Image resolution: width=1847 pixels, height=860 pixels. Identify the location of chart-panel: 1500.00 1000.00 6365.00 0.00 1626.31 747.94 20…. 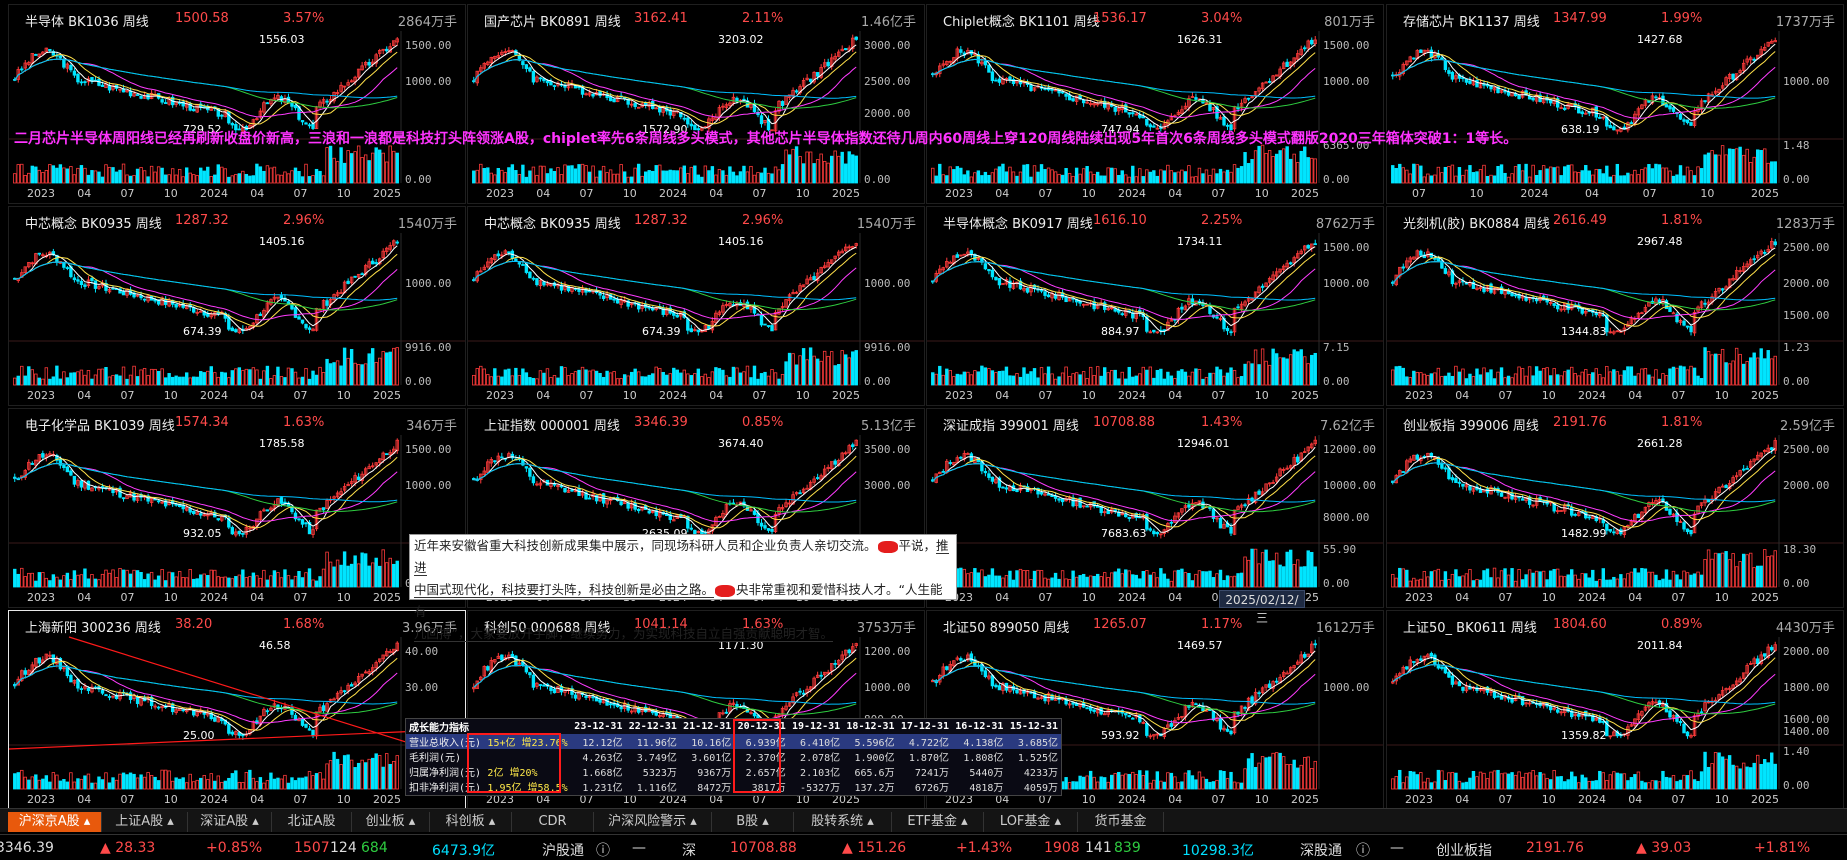
(1155, 104).